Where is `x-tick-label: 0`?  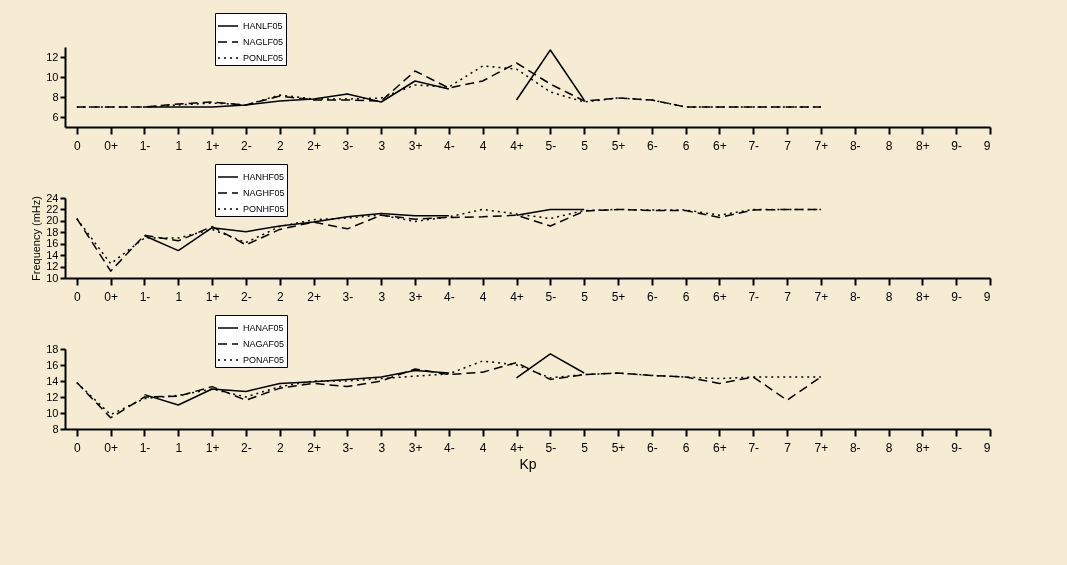
x-tick-label: 0 is located at coordinates (77, 296).